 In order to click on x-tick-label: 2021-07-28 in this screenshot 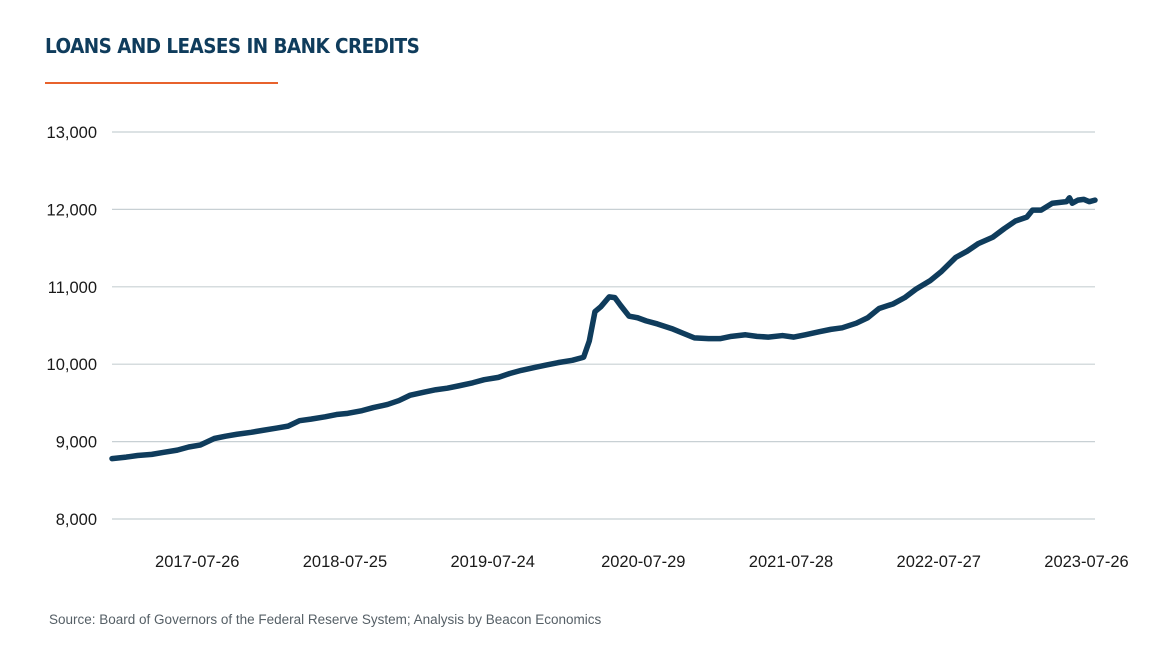, I will do `click(791, 562)`.